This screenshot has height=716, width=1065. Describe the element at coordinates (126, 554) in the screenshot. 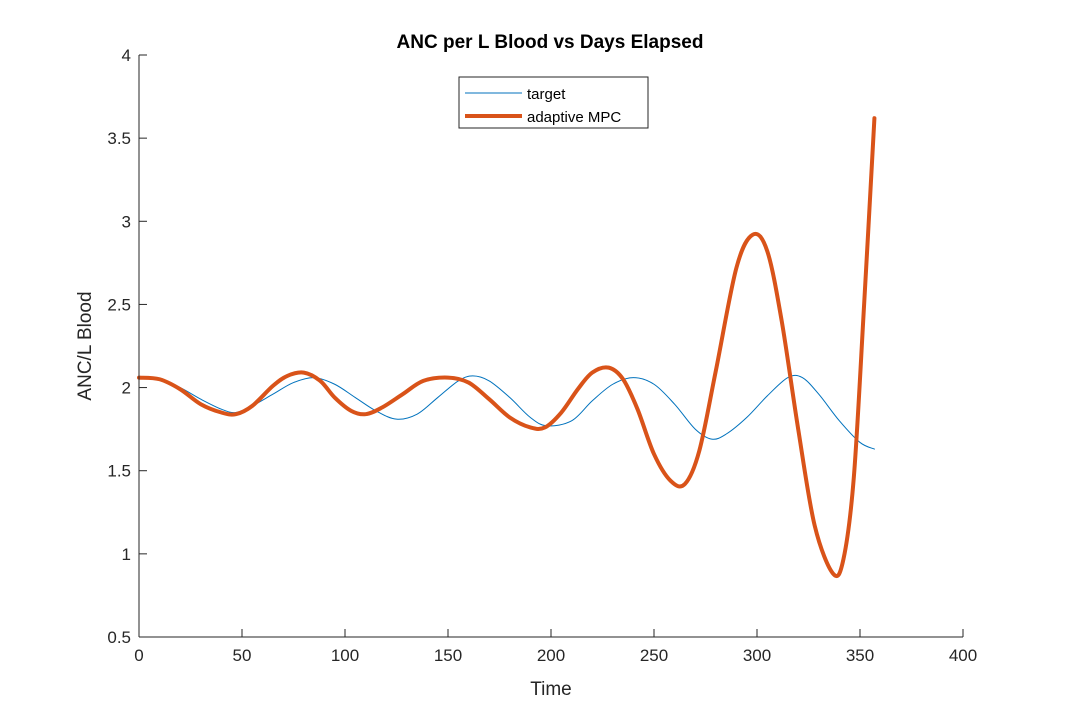

I see `y-tick-label: 1` at that location.